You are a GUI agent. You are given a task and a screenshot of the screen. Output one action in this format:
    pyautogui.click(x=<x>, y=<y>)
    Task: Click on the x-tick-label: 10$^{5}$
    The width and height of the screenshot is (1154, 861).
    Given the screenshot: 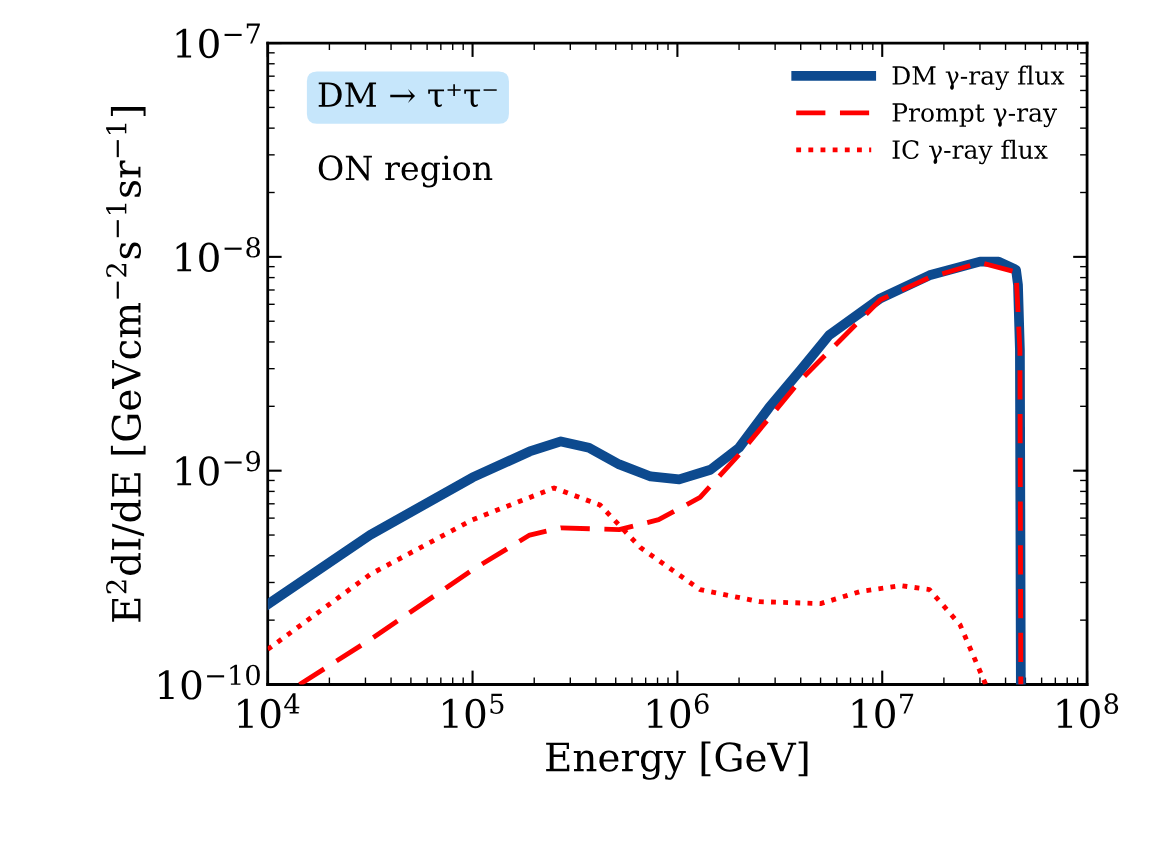 What is the action you would take?
    pyautogui.click(x=473, y=711)
    